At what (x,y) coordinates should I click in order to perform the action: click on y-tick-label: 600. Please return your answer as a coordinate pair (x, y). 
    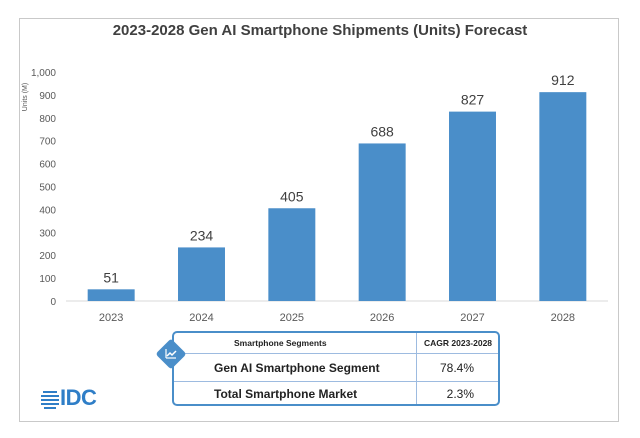
    Looking at the image, I should click on (47, 165).